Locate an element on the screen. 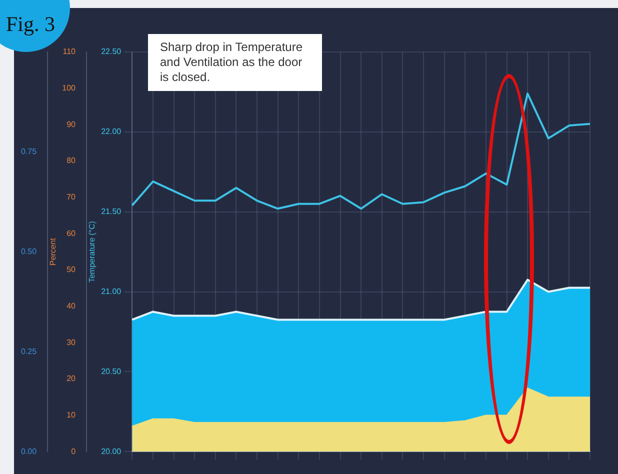 This screenshot has height=474, width=618. y-tick-label: 21.00 is located at coordinates (111, 291).